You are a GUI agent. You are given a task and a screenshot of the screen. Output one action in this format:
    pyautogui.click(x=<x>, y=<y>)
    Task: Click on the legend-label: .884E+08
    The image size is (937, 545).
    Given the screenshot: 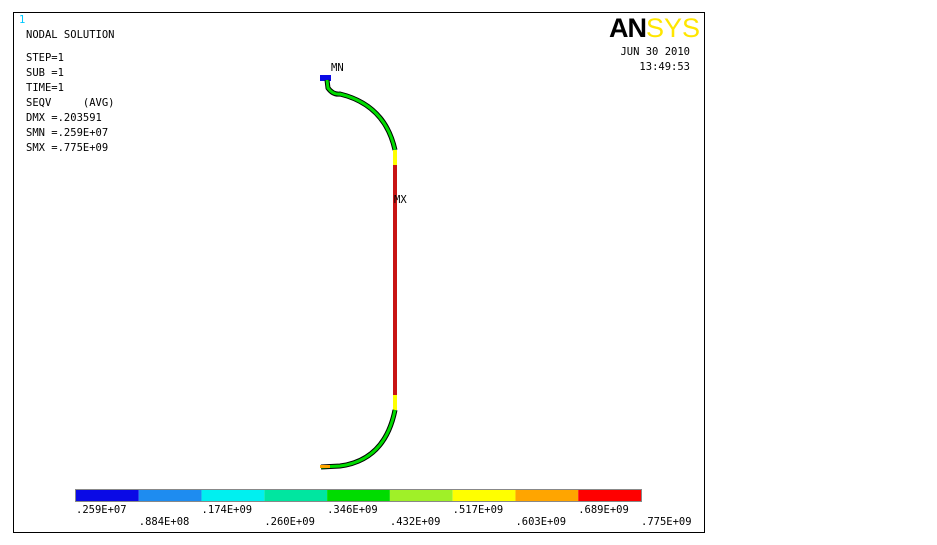 What is the action you would take?
    pyautogui.click(x=164, y=522)
    